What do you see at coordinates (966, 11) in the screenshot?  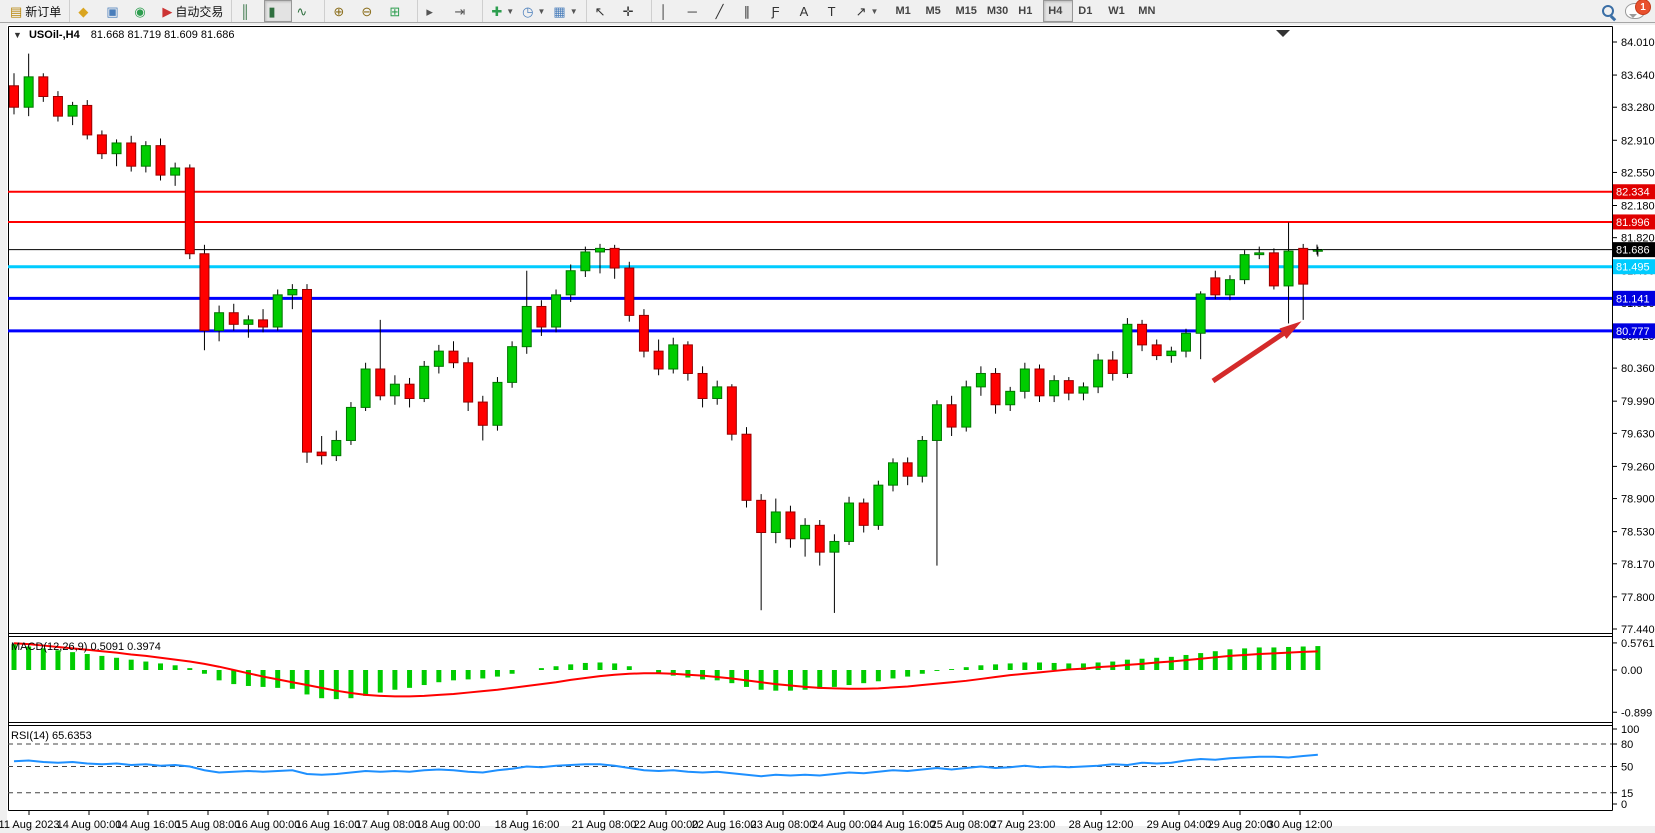 I see `timeframe-m15-button: M15` at bounding box center [966, 11].